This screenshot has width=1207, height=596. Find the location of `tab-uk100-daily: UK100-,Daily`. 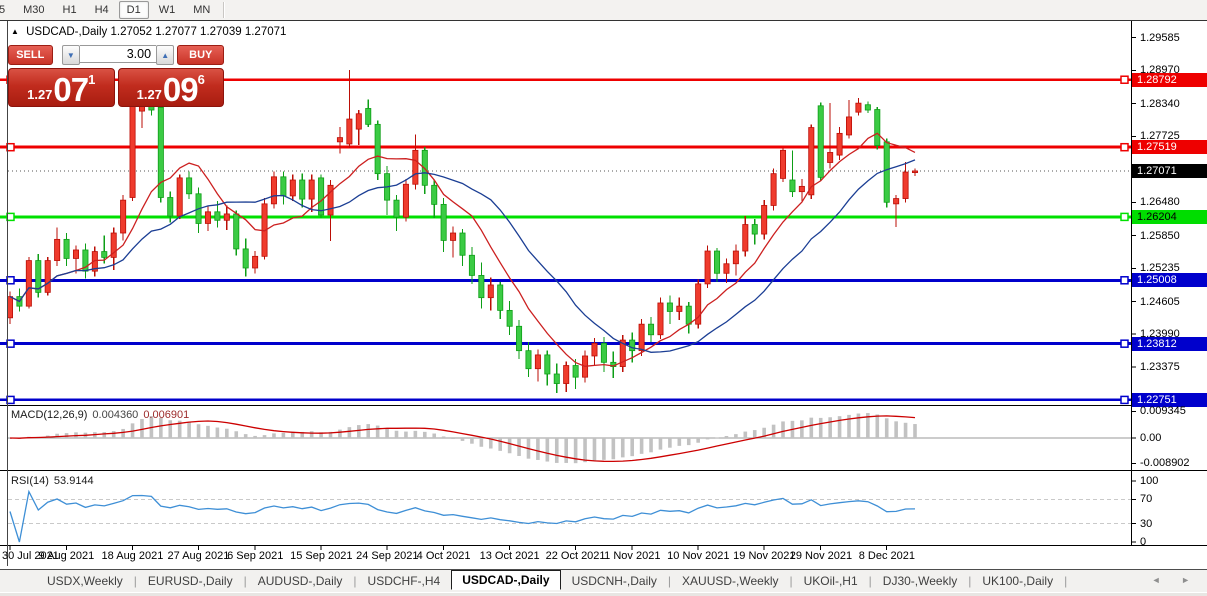

tab-uk100-daily: UK100-,Daily is located at coordinates (1018, 581).